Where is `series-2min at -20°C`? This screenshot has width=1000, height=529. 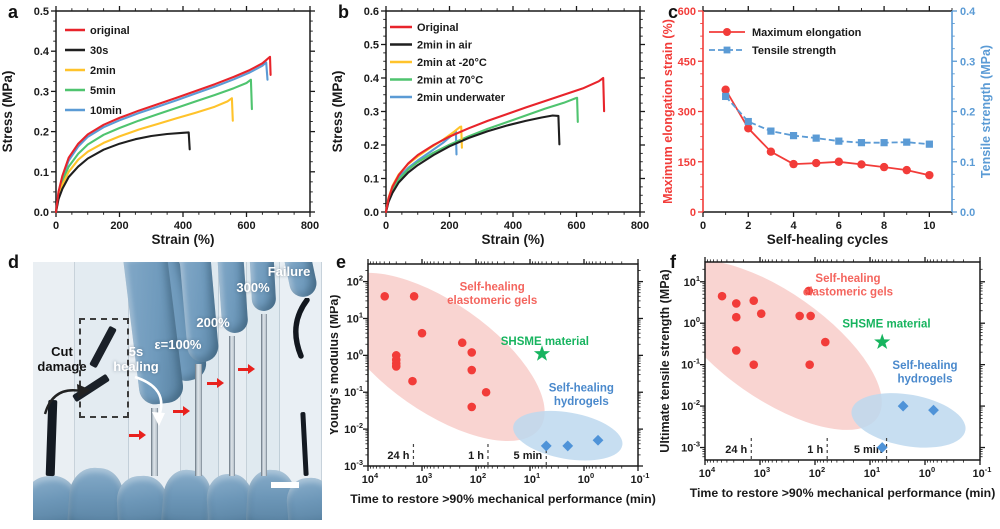 series-2min at -20°C is located at coordinates (423, 169).